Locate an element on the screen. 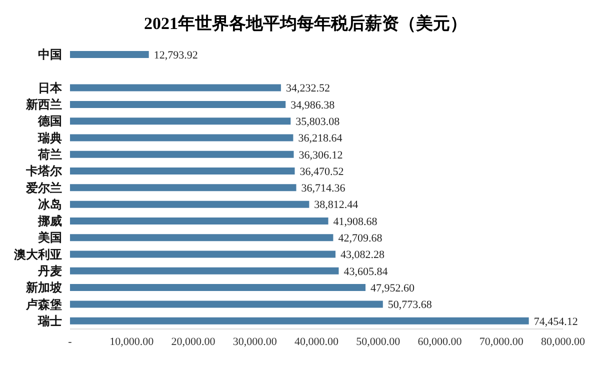 The width and height of the screenshot is (611, 372). data-label: 50,773.68 is located at coordinates (410, 305).